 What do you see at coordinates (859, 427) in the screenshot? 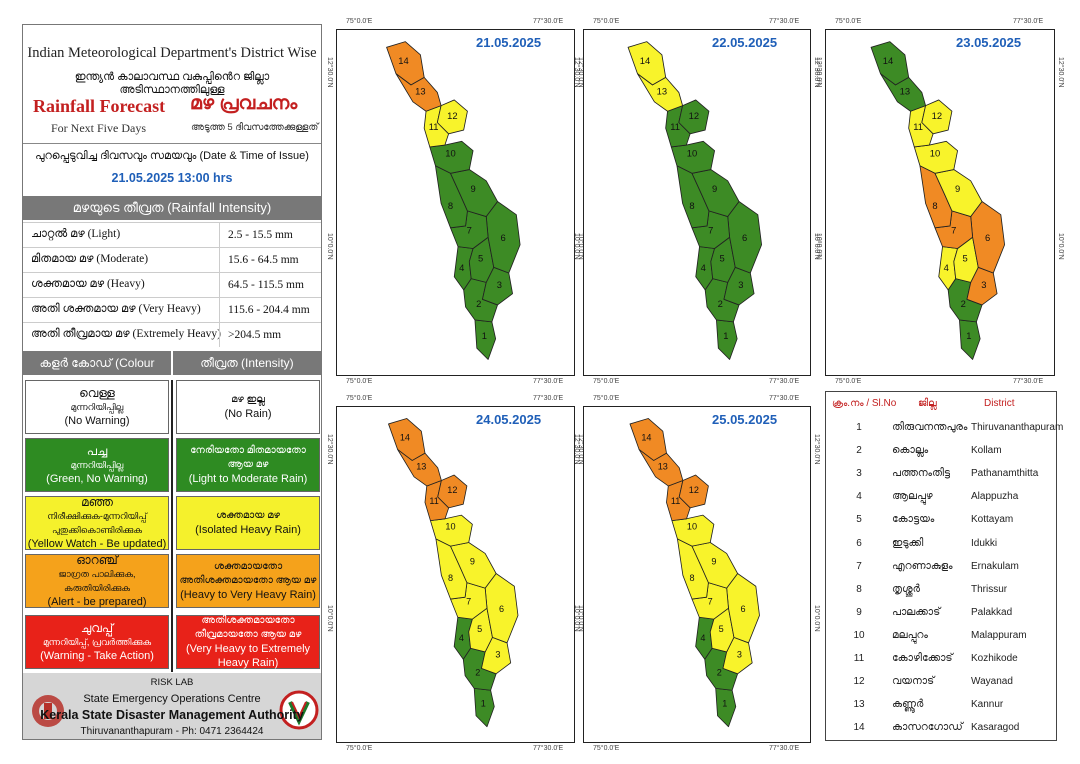
I see `district-no: 1` at bounding box center [859, 427].